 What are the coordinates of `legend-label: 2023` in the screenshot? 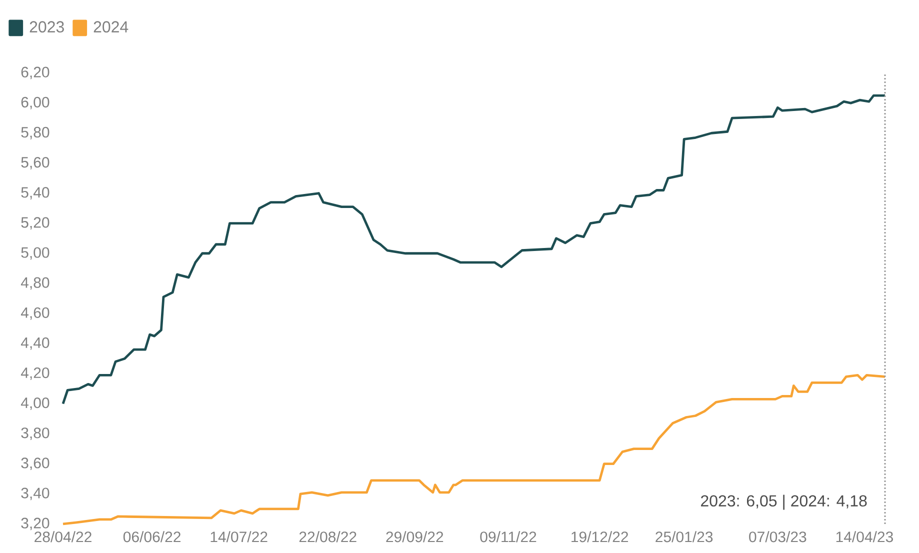 It's located at (47, 27).